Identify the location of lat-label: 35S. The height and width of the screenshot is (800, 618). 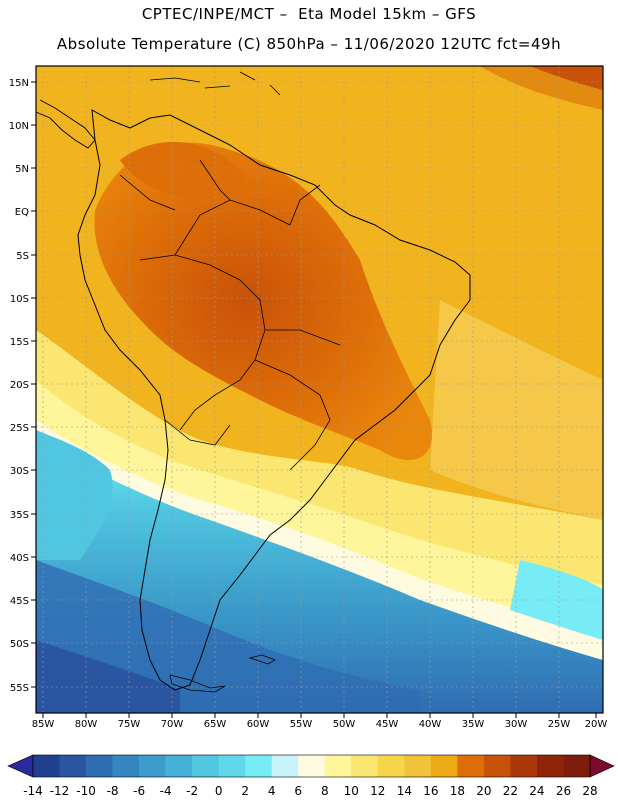
(19, 515).